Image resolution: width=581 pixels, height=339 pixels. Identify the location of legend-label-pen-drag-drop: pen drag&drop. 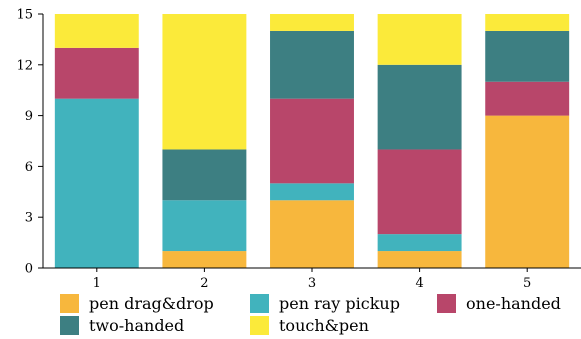
(151, 303).